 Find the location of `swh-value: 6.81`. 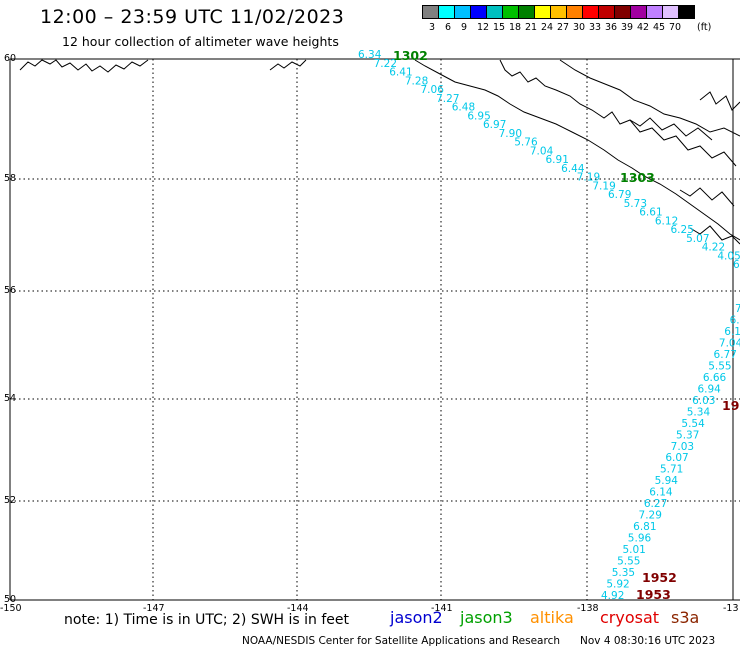

swh-value: 6.81 is located at coordinates (644, 527).